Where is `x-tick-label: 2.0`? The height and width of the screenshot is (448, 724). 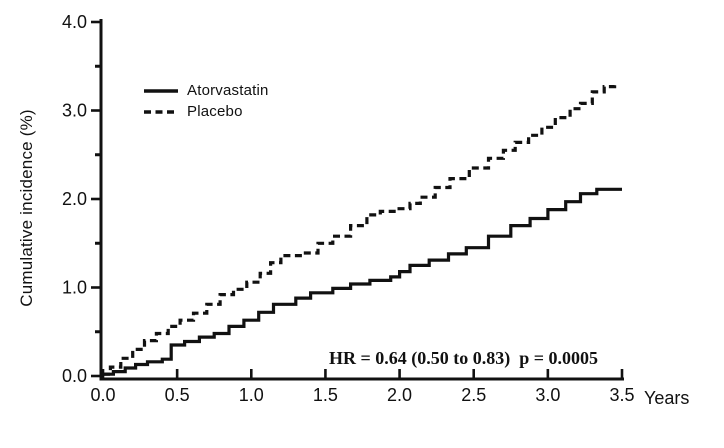 x-tick-label: 2.0 is located at coordinates (399, 395).